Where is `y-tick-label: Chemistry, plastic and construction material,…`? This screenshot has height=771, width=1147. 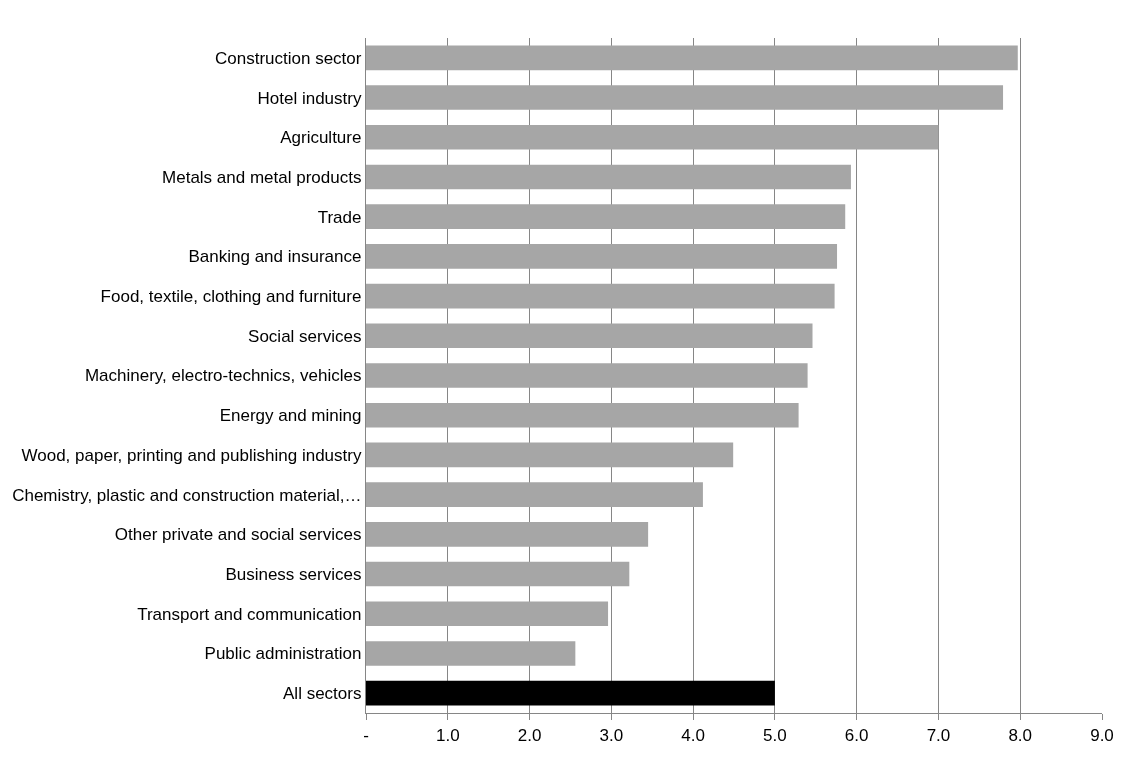 y-tick-label: Chemistry, plastic and construction material,… is located at coordinates (187, 495).